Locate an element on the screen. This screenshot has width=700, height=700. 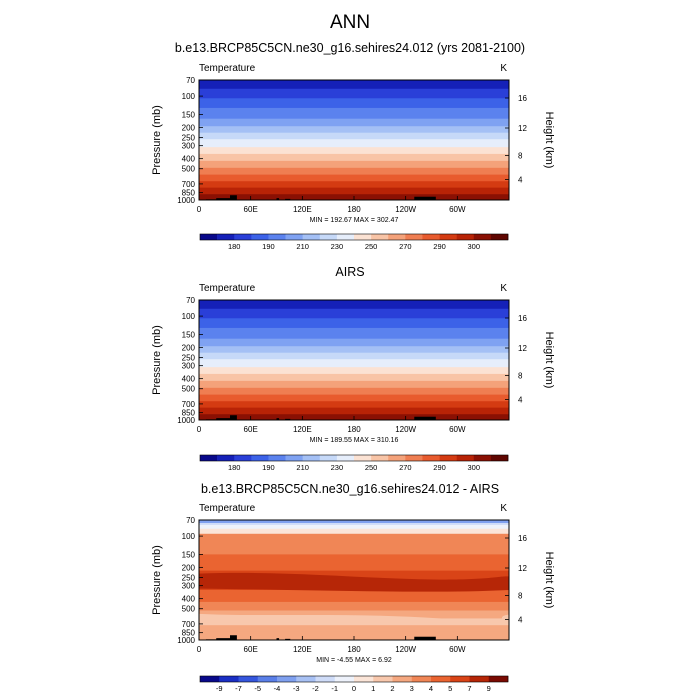
field-patch is located at coordinates (354, 618).